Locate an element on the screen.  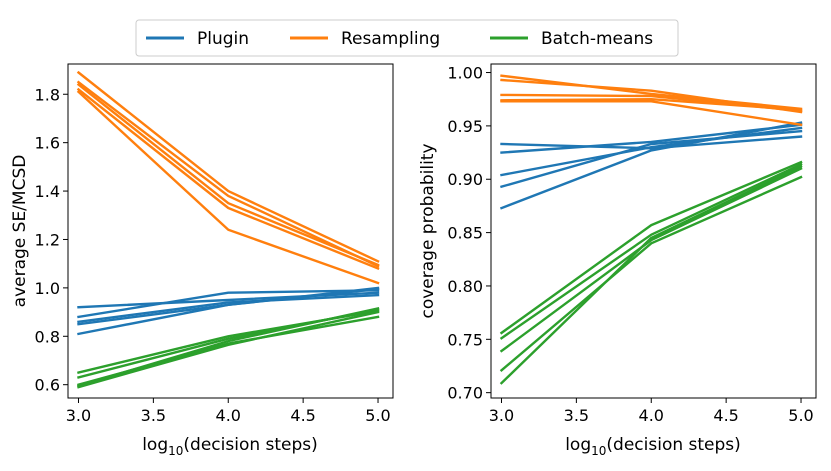
legend-frame is located at coordinates (407, 38).